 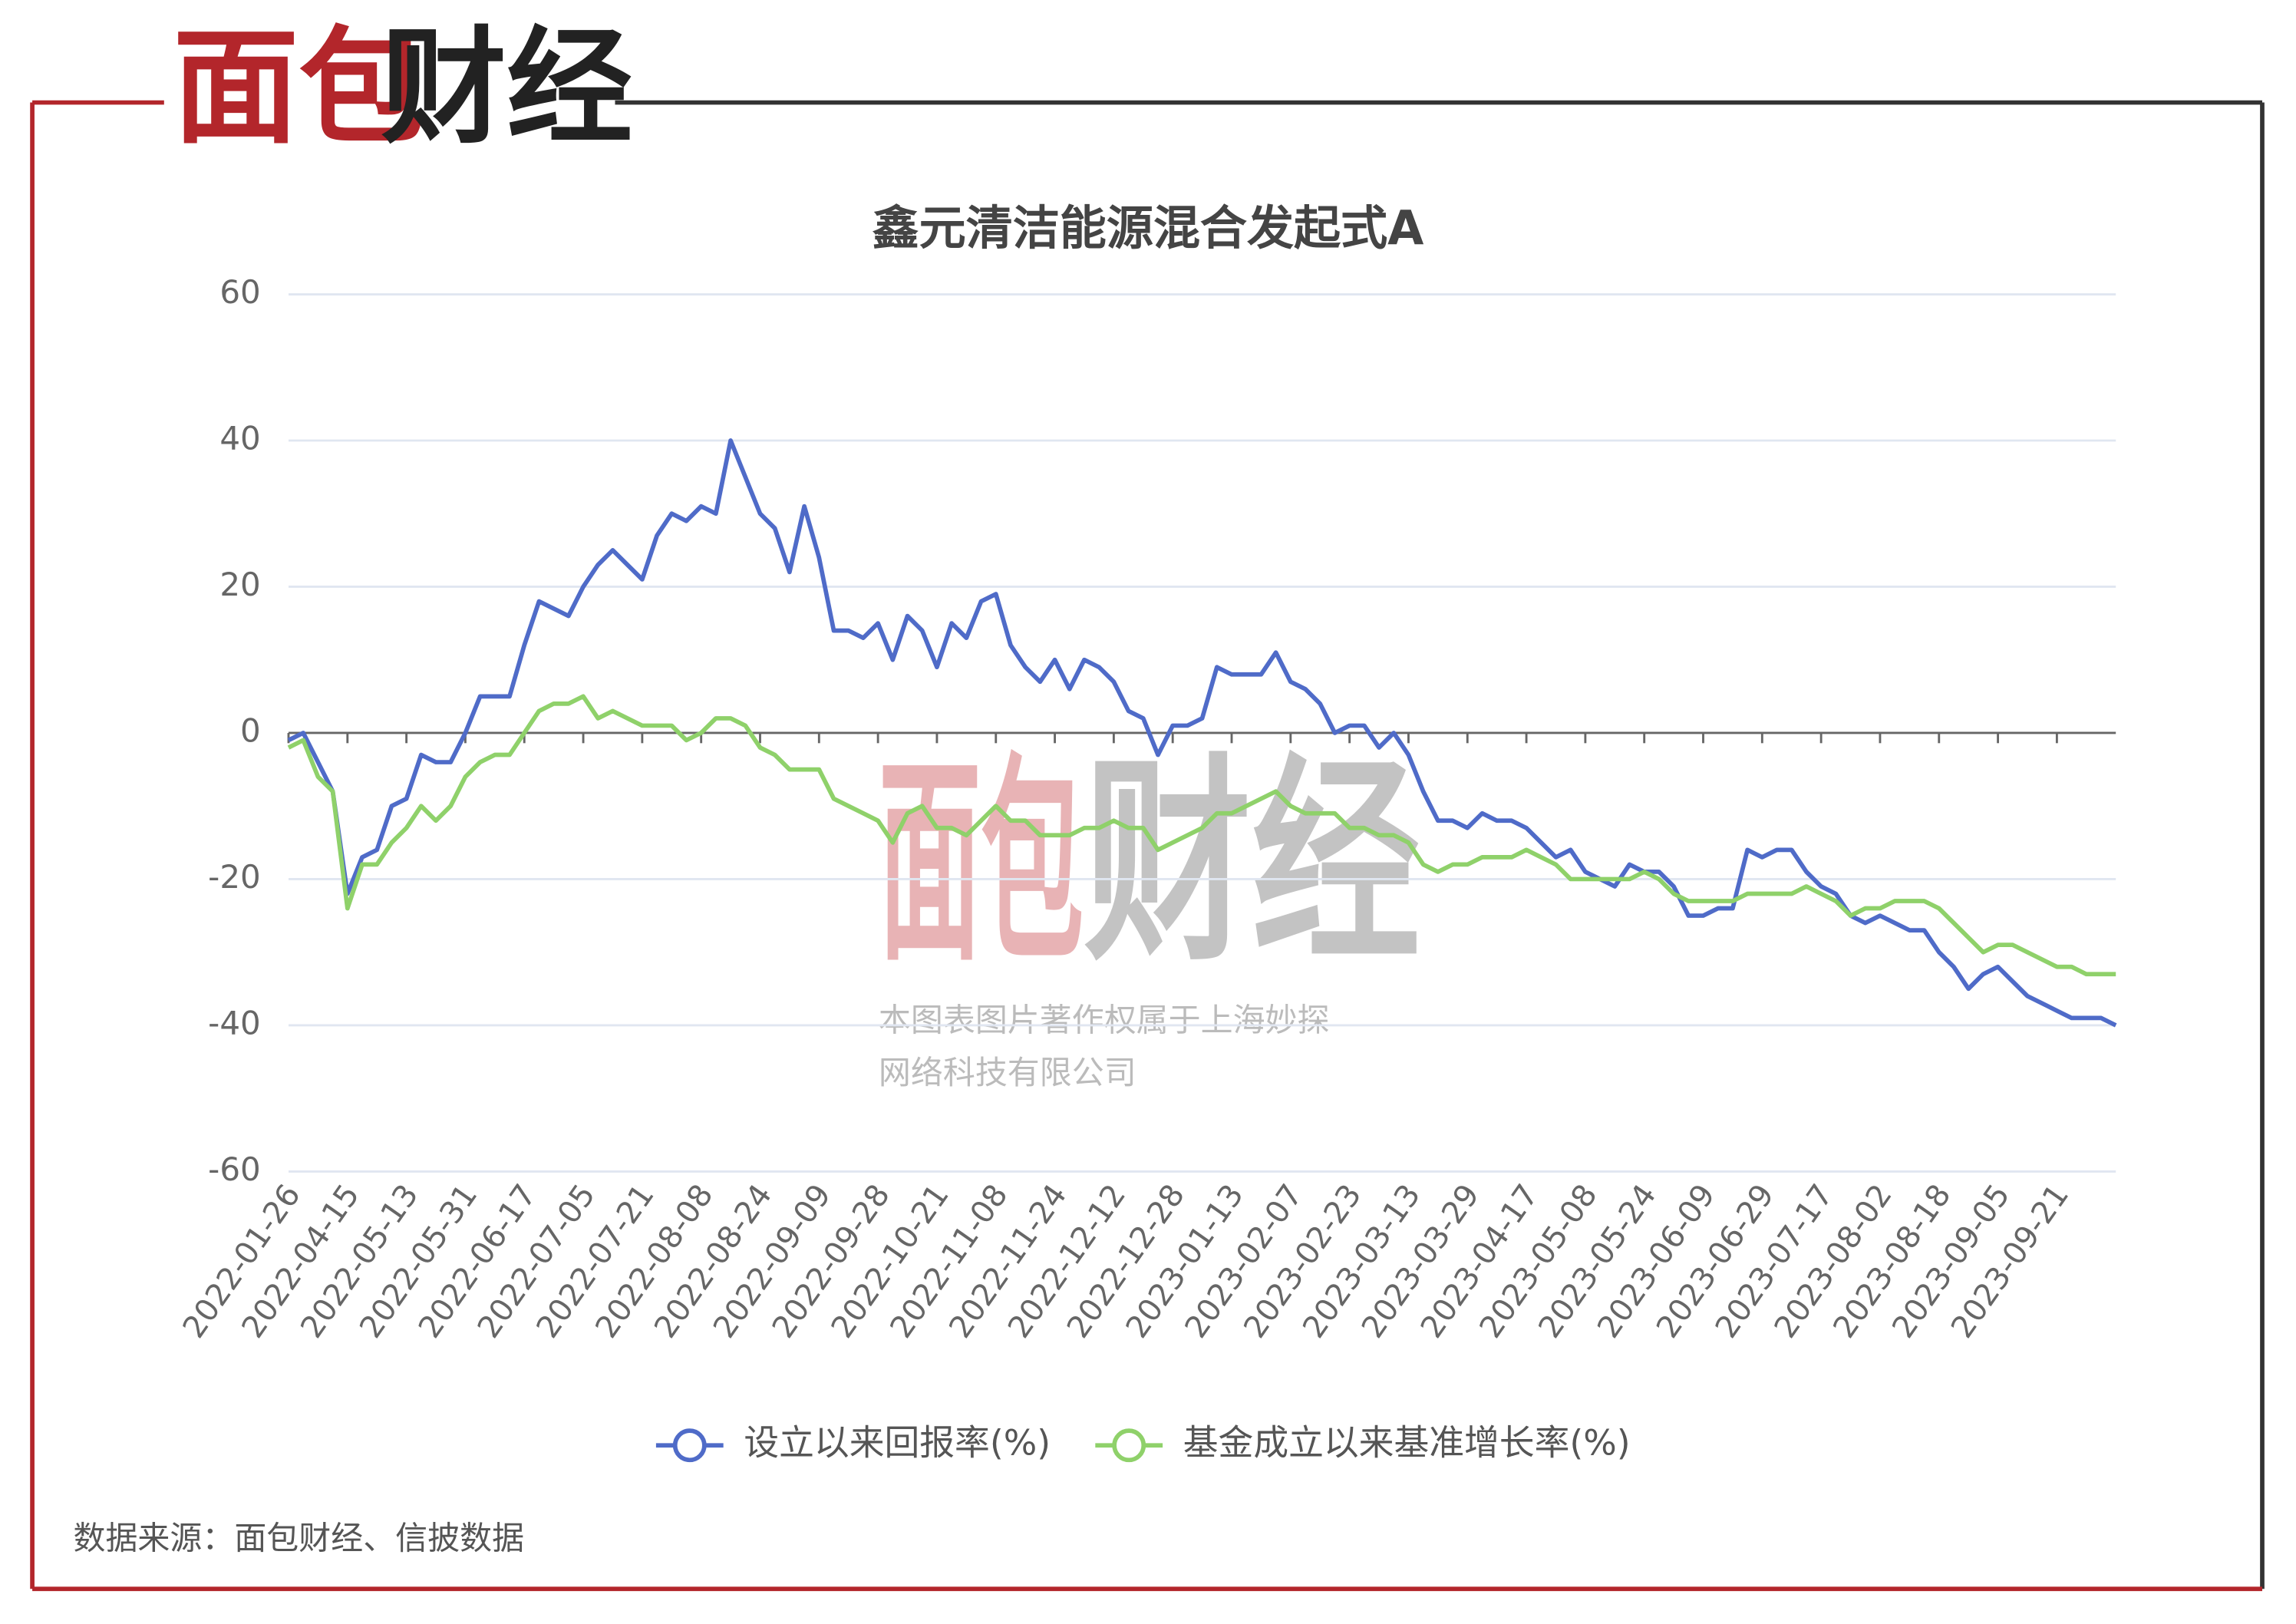 I want to click on logo-text: 面包, so click(x=298, y=88).